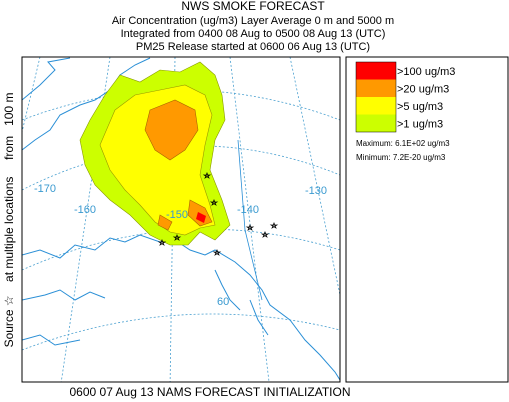 The image size is (509, 402). What do you see at coordinates (420, 124) in the screenshot?
I see `legend-label: >1 ug/m3` at bounding box center [420, 124].